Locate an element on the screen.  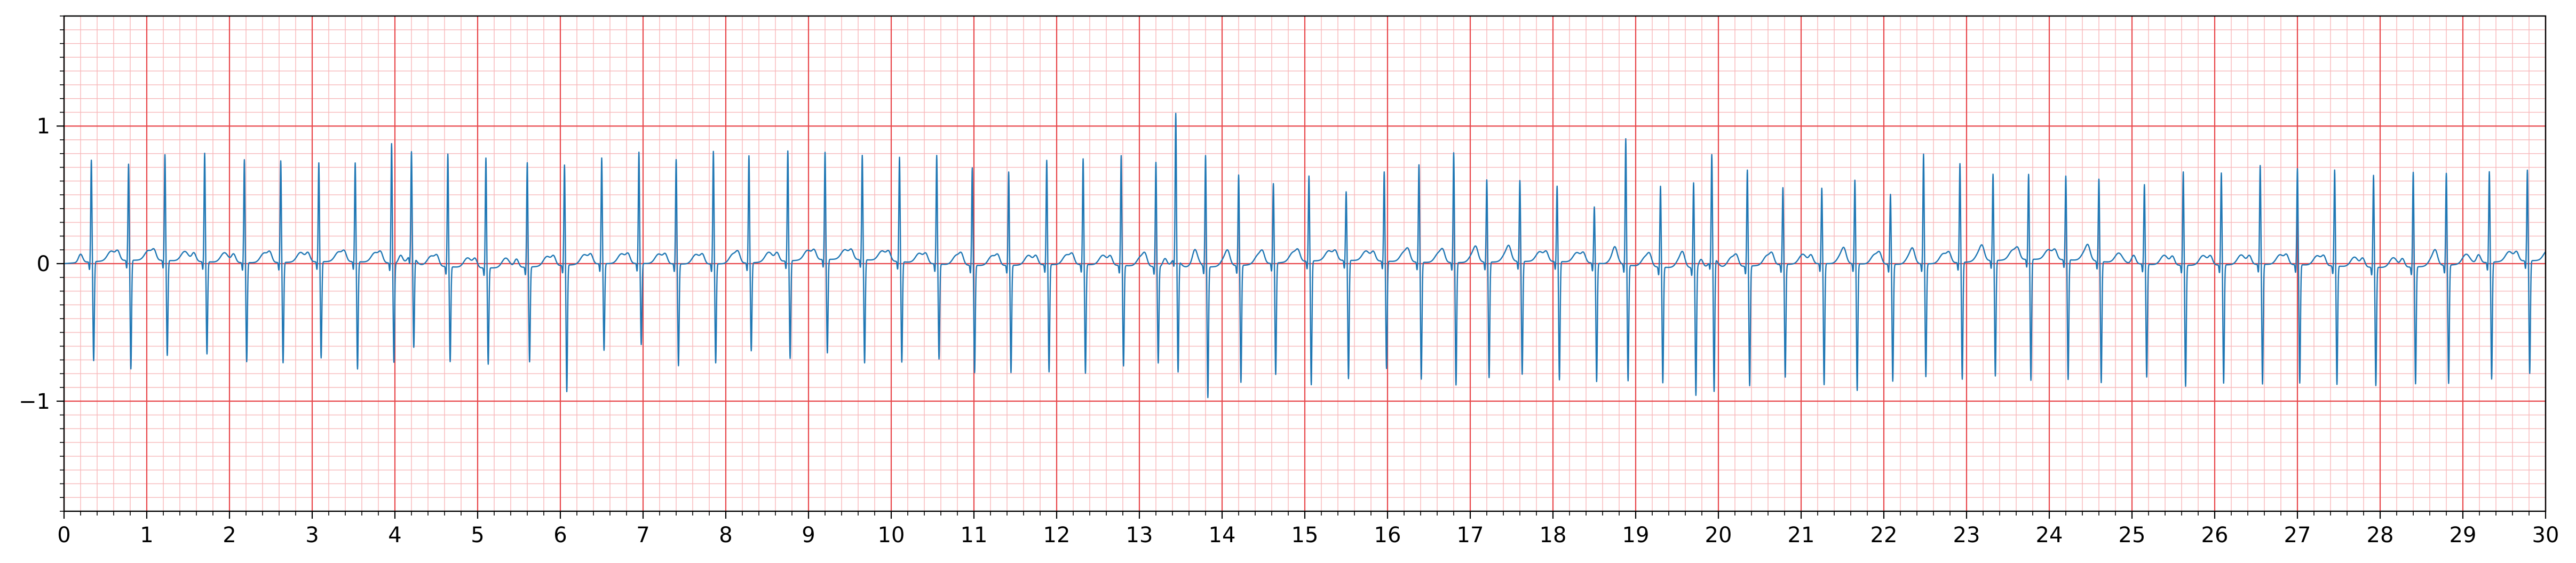
x-tick-label: 20 is located at coordinates (1718, 535).